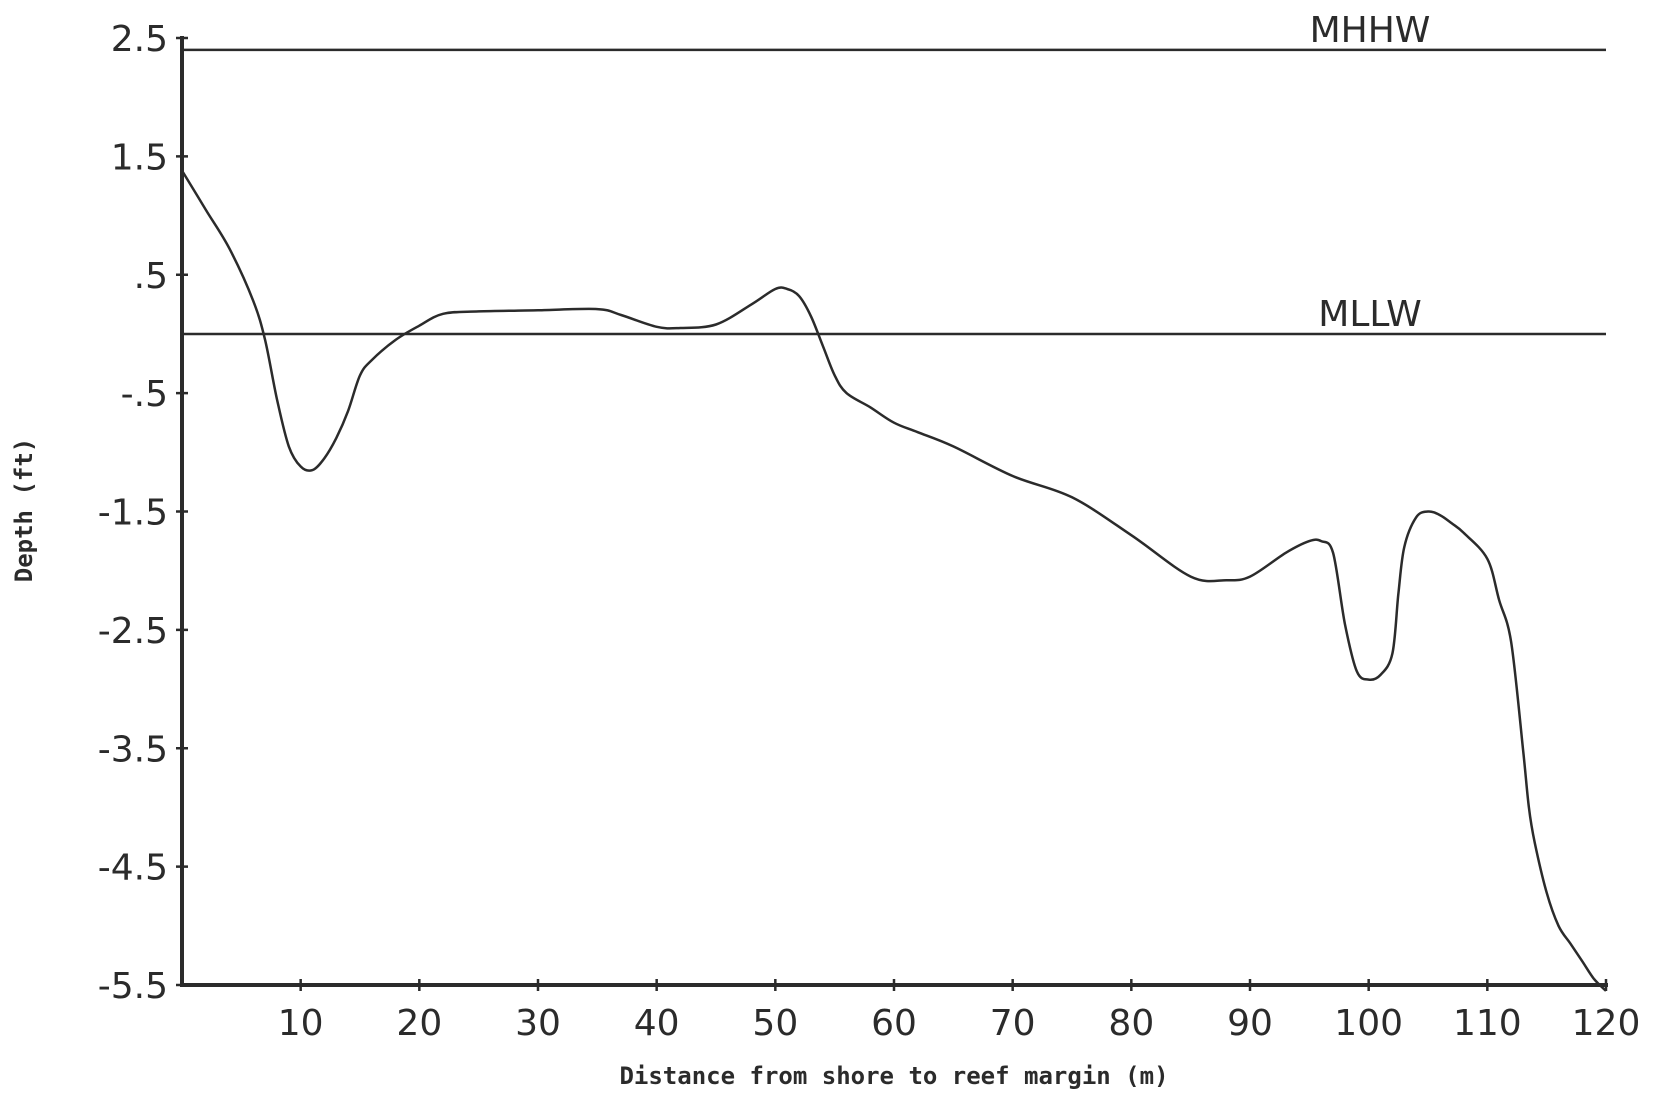  Describe the element at coordinates (1487, 1023) in the screenshot. I see `x-tick-label: 110` at that location.